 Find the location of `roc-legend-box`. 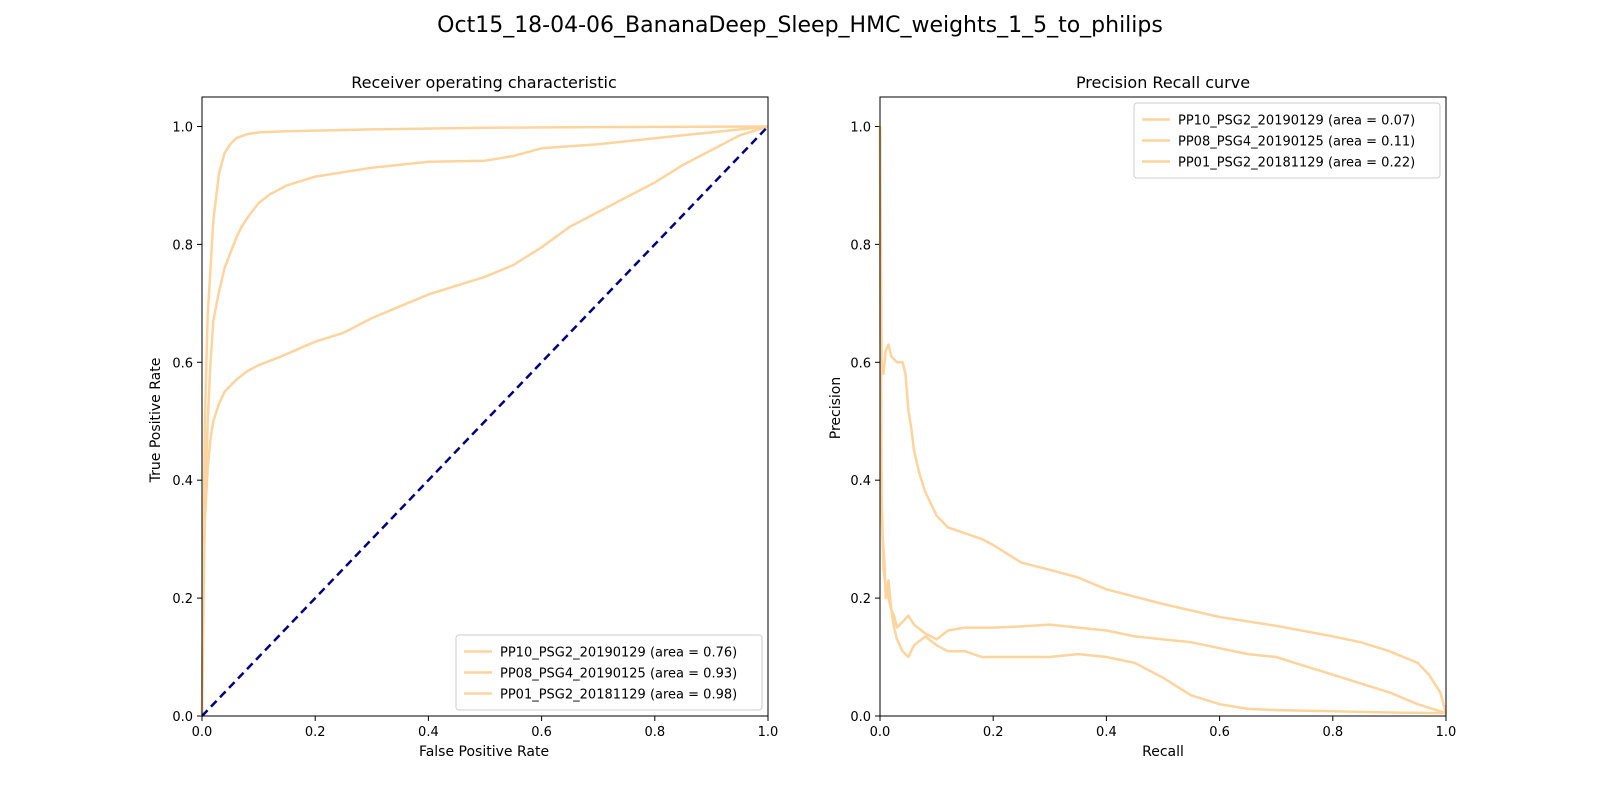

roc-legend-box is located at coordinates (609, 672).